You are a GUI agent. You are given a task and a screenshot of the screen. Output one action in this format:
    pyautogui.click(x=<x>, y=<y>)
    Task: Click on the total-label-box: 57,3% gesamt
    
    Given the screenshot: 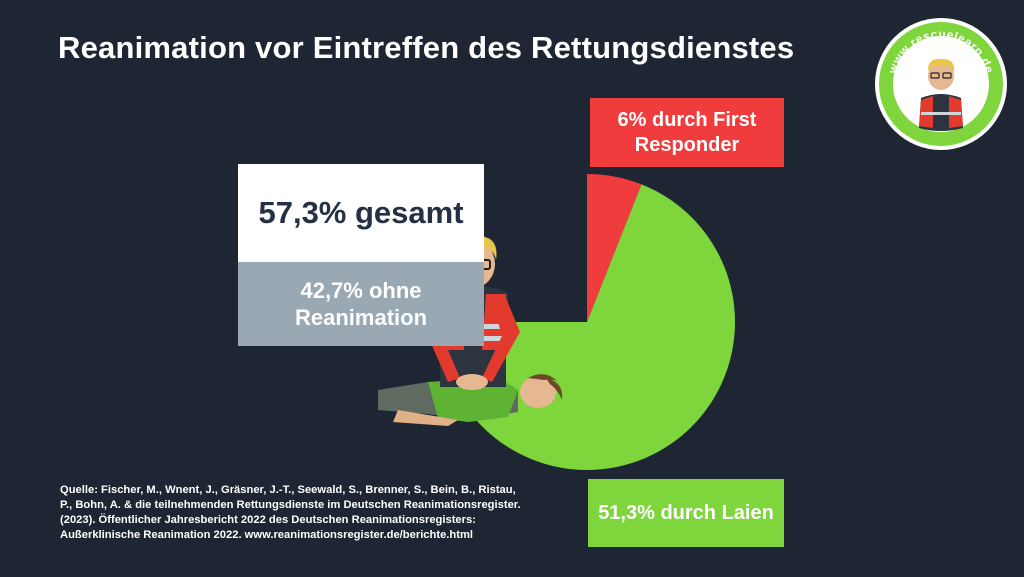 What is the action you would take?
    pyautogui.click(x=361, y=213)
    